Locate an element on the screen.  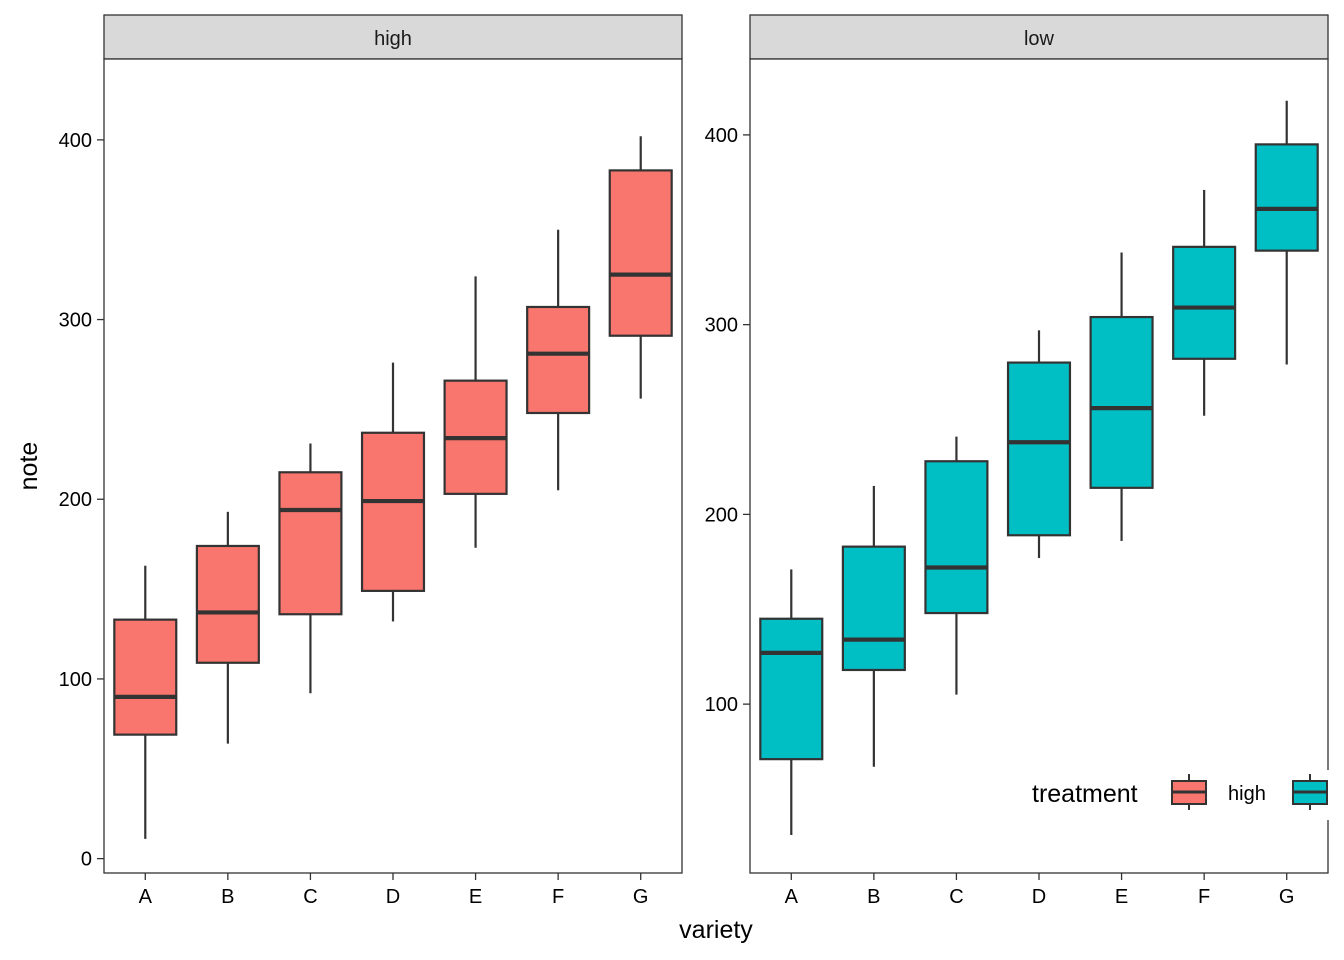
x-tick-label-high-G: G is located at coordinates (641, 897).